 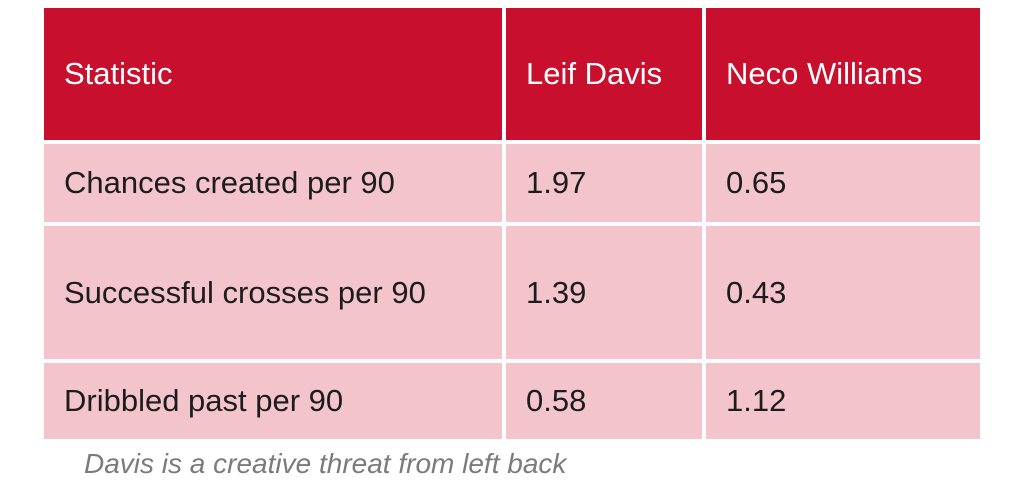 What do you see at coordinates (843, 185) in the screenshot?
I see `williams-value: 0.65` at bounding box center [843, 185].